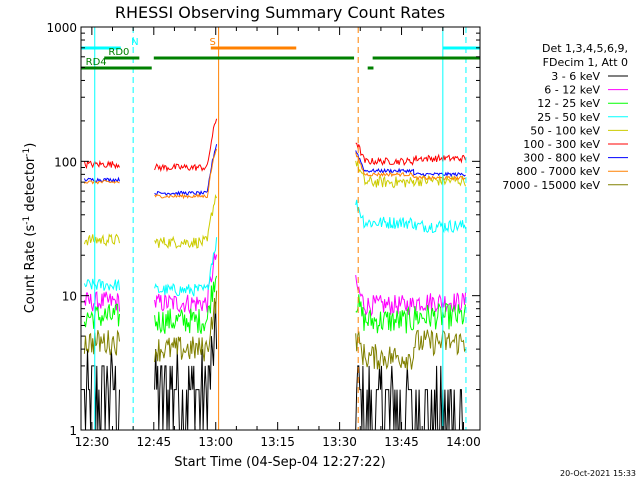 The width and height of the screenshot is (640, 480). What do you see at coordinates (69, 297) in the screenshot?
I see `y-tick-label: 10` at bounding box center [69, 297].